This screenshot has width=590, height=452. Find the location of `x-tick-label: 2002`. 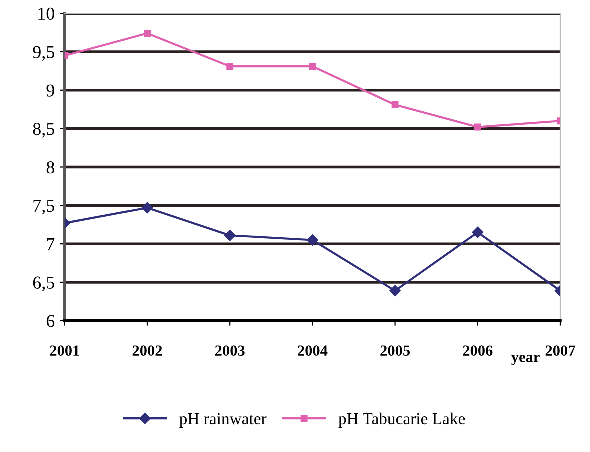

x-tick-label: 2002 is located at coordinates (147, 351).